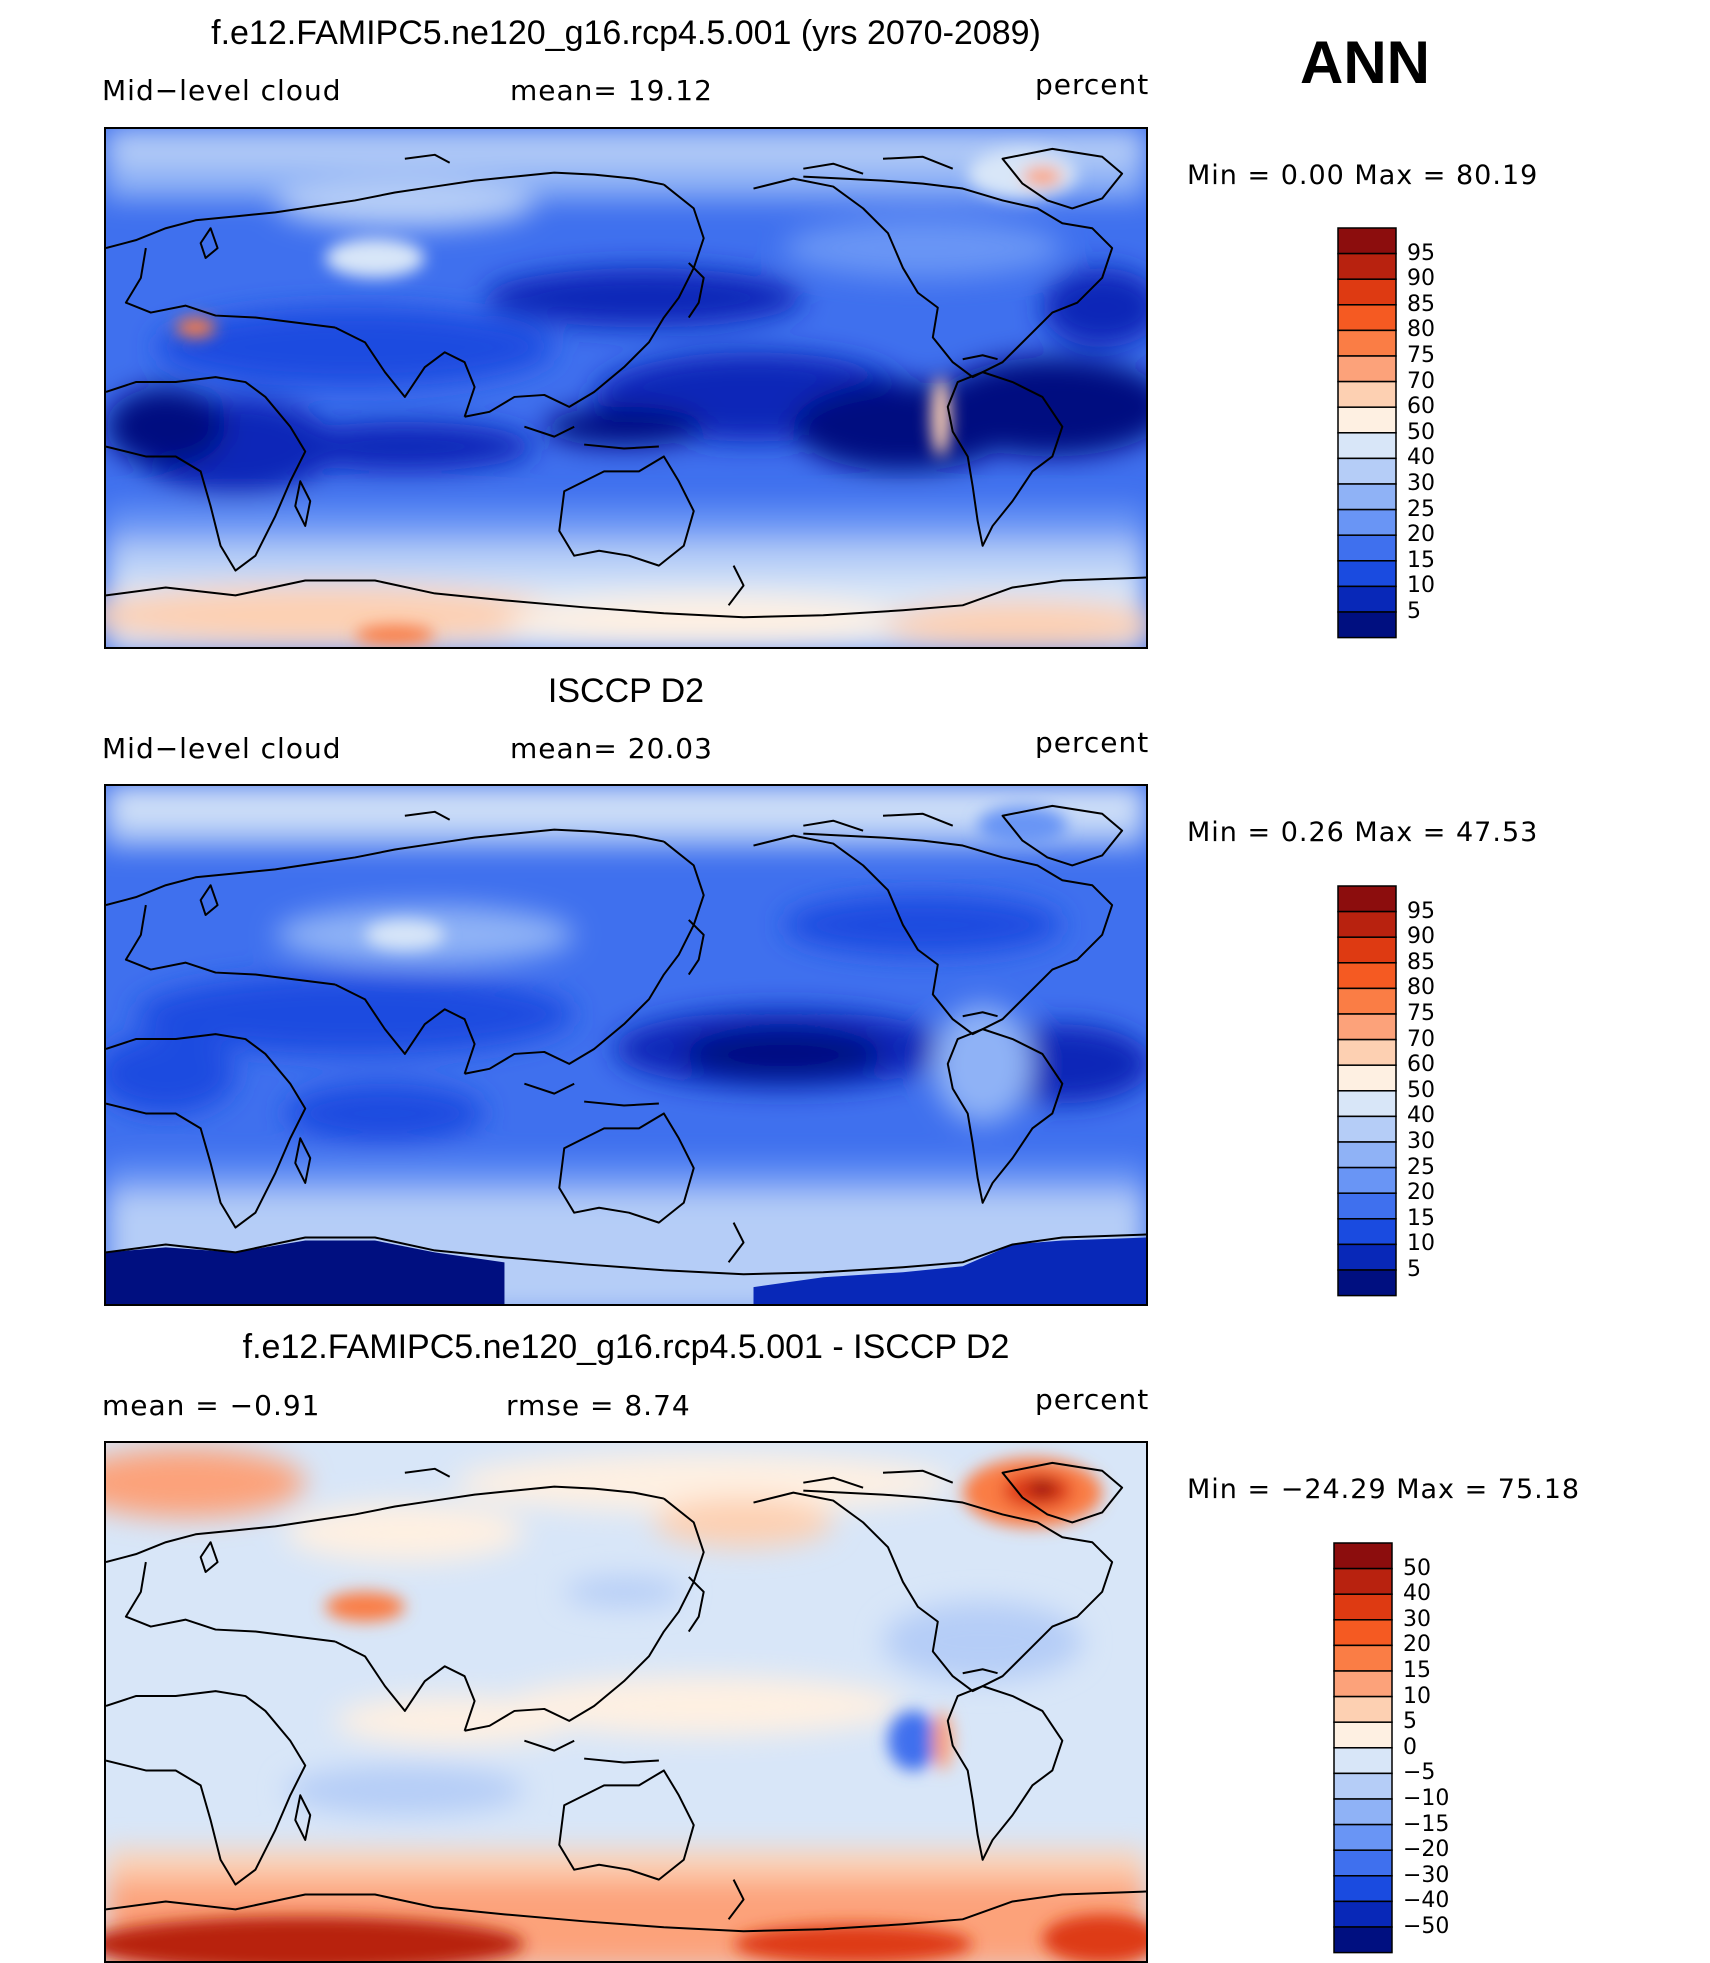 This screenshot has width=1710, height=1963. Describe the element at coordinates (1419, 1773) in the screenshot. I see `colorbar-tick-label: −5` at that location.